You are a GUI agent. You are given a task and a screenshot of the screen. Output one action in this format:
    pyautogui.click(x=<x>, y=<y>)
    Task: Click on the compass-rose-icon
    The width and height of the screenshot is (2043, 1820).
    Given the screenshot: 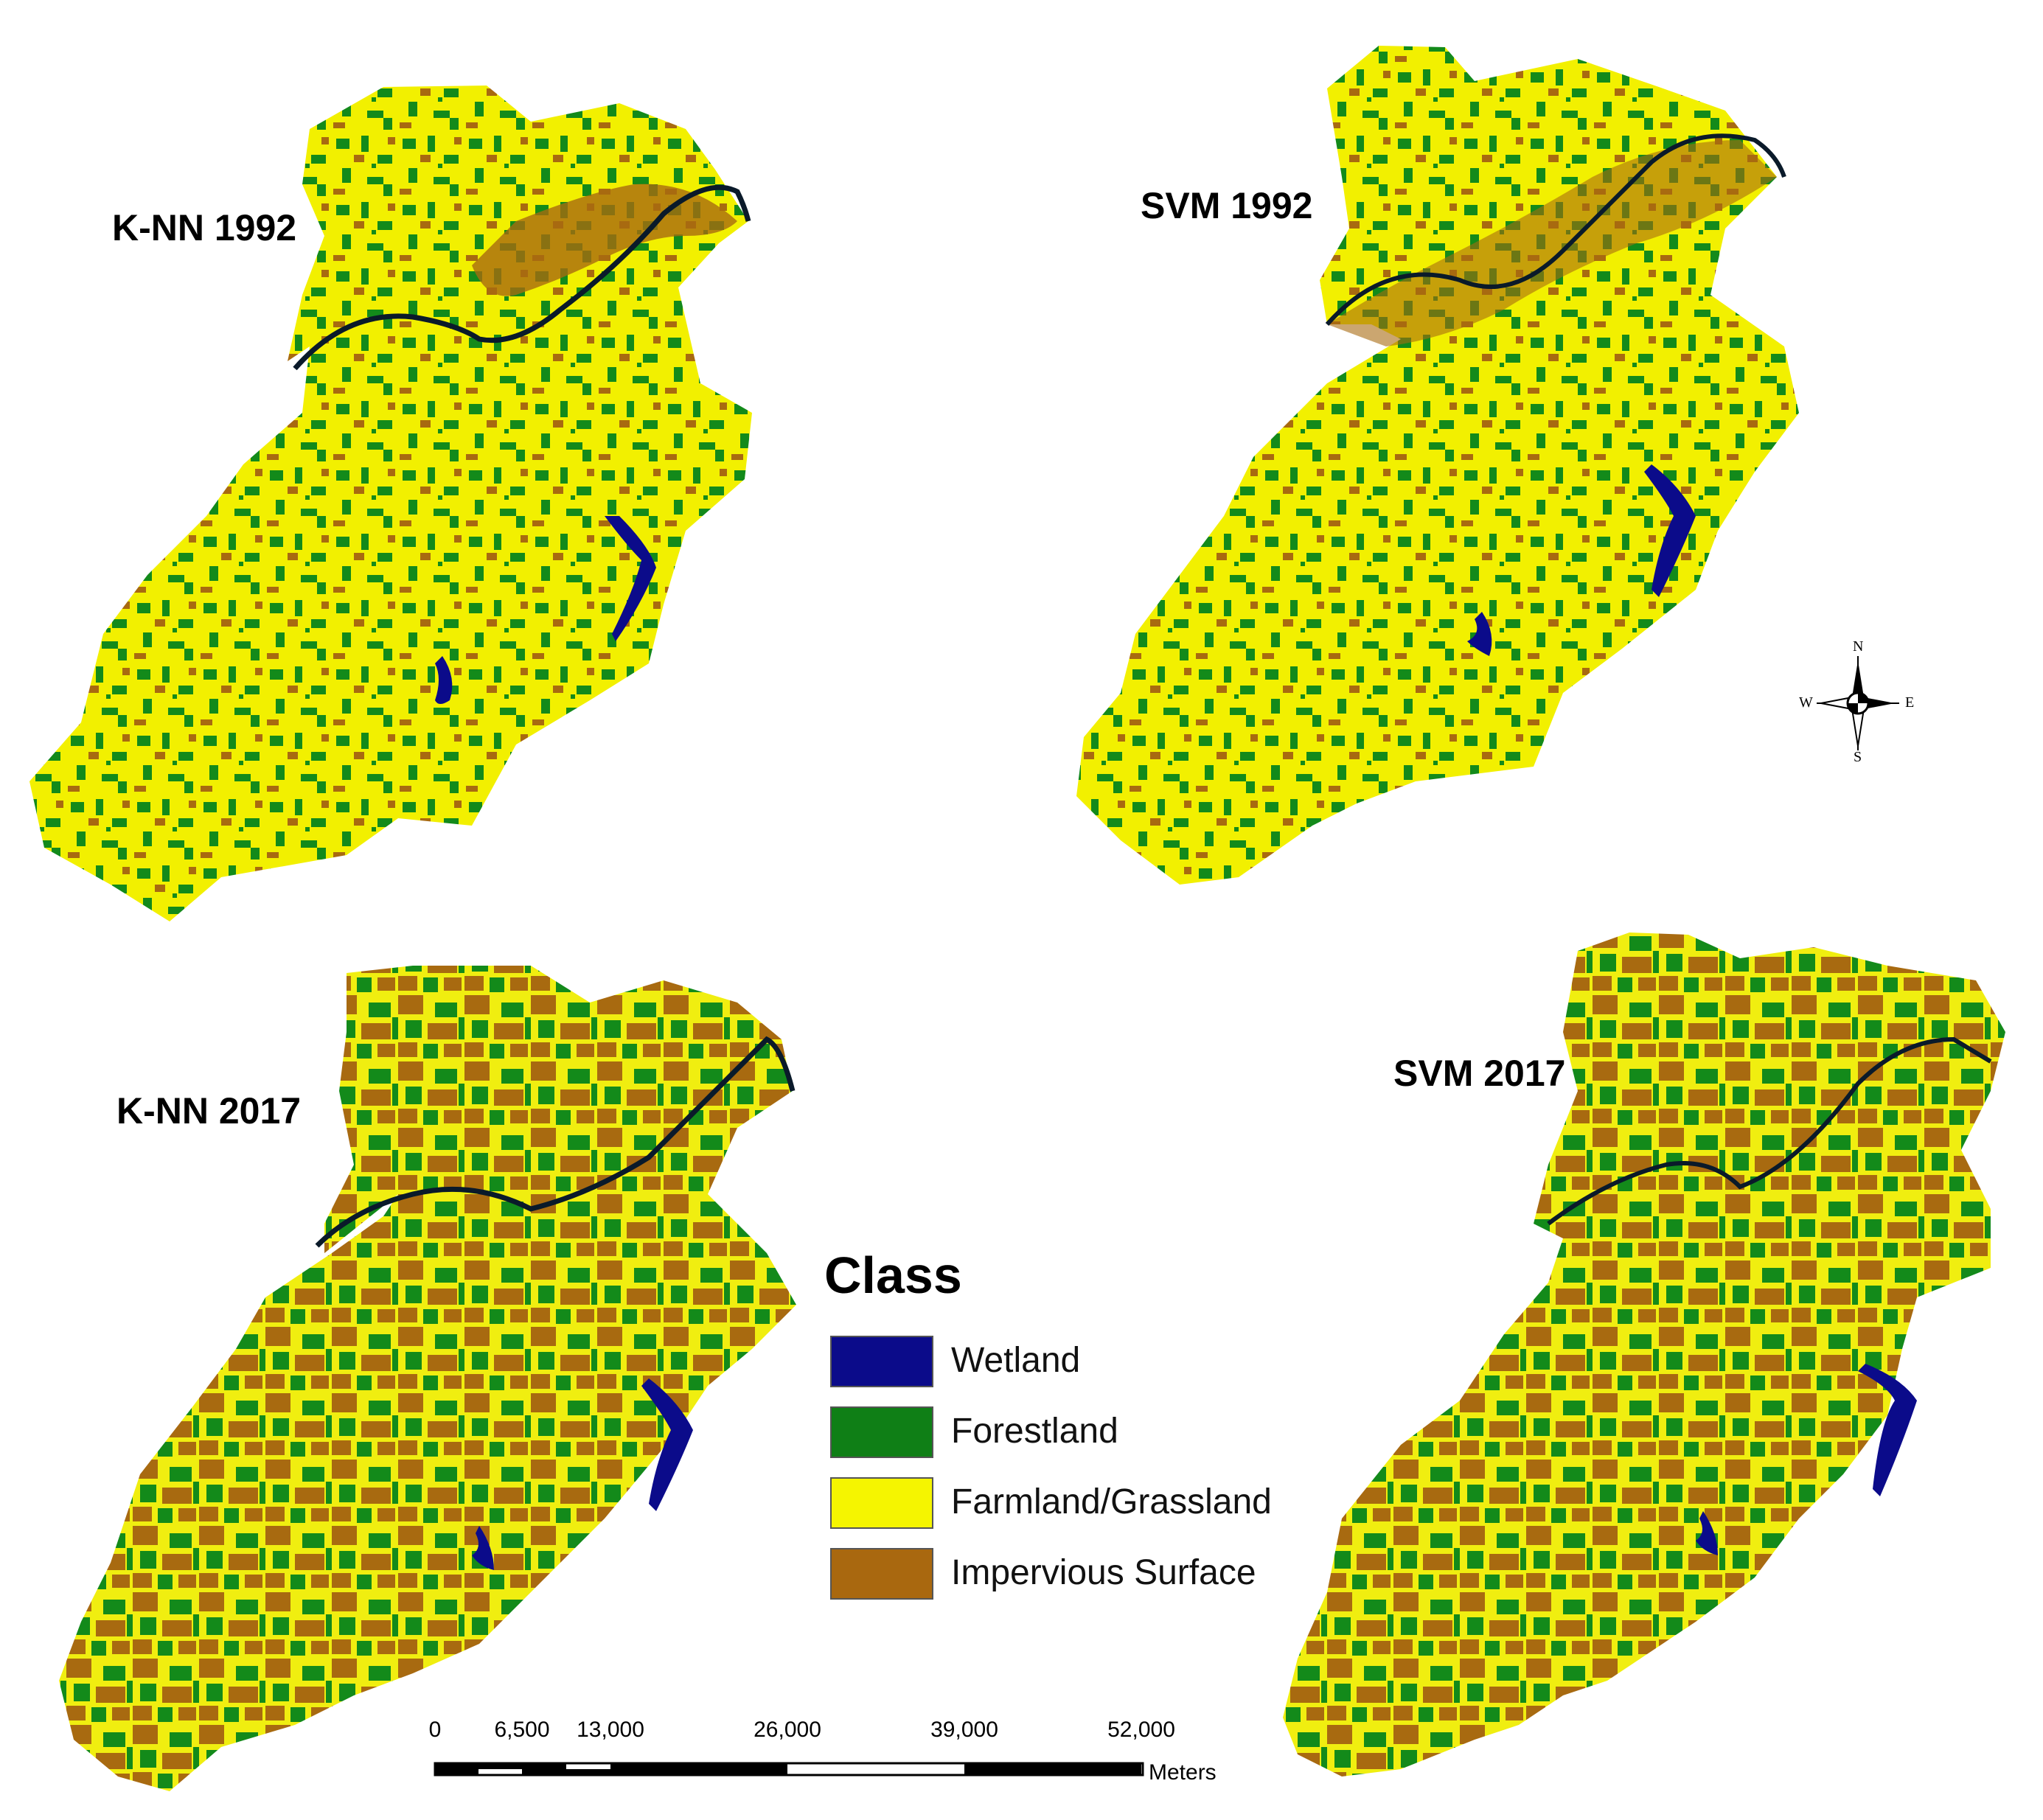 What is the action you would take?
    pyautogui.click(x=1858, y=703)
    